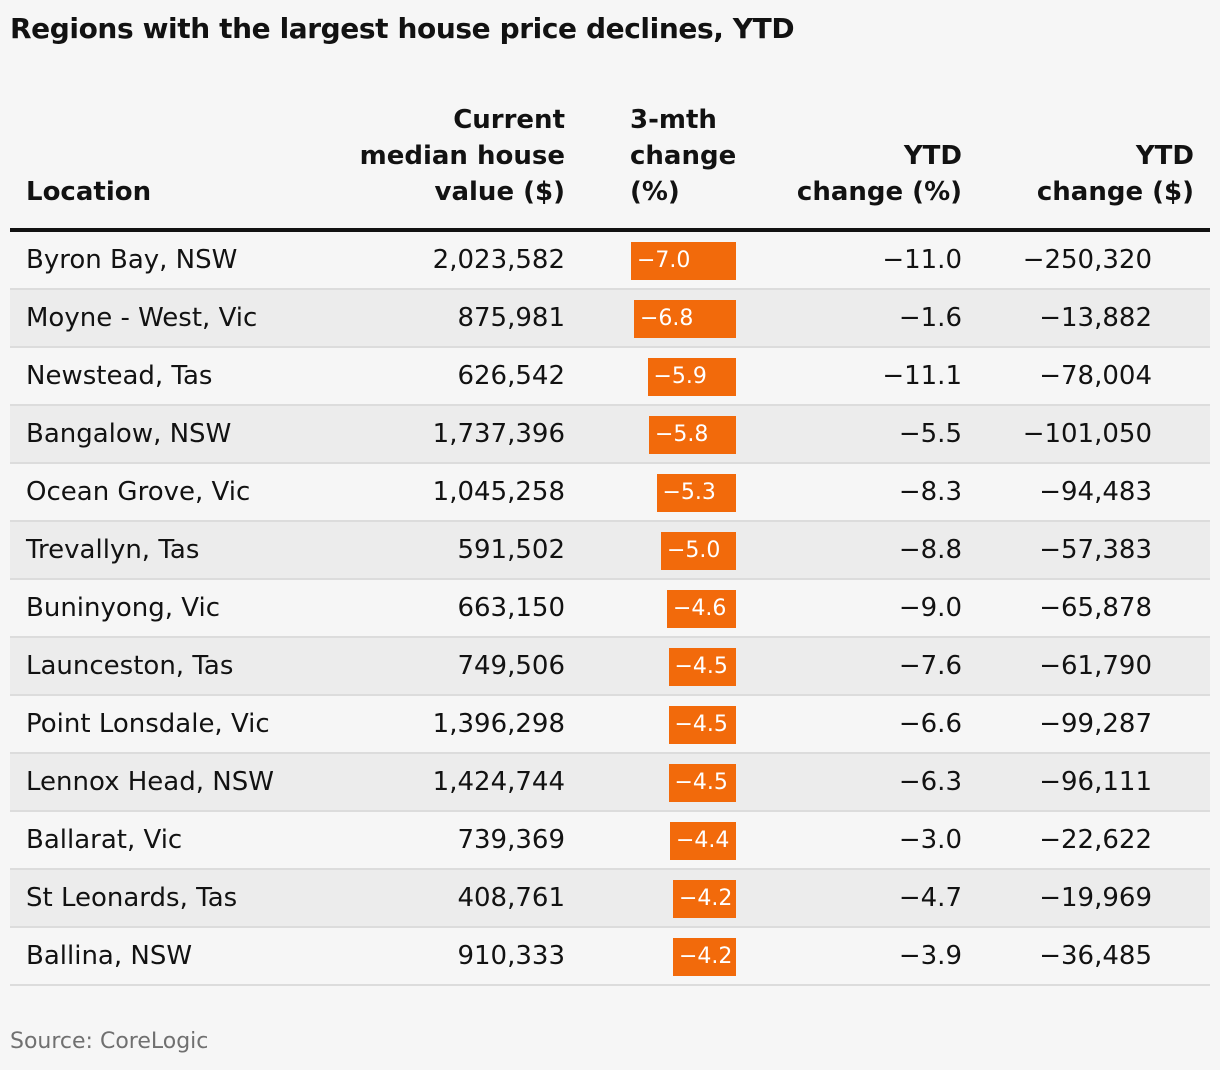 The image size is (1220, 1070). I want to click on cell-median-value: 739,369, so click(511, 840).